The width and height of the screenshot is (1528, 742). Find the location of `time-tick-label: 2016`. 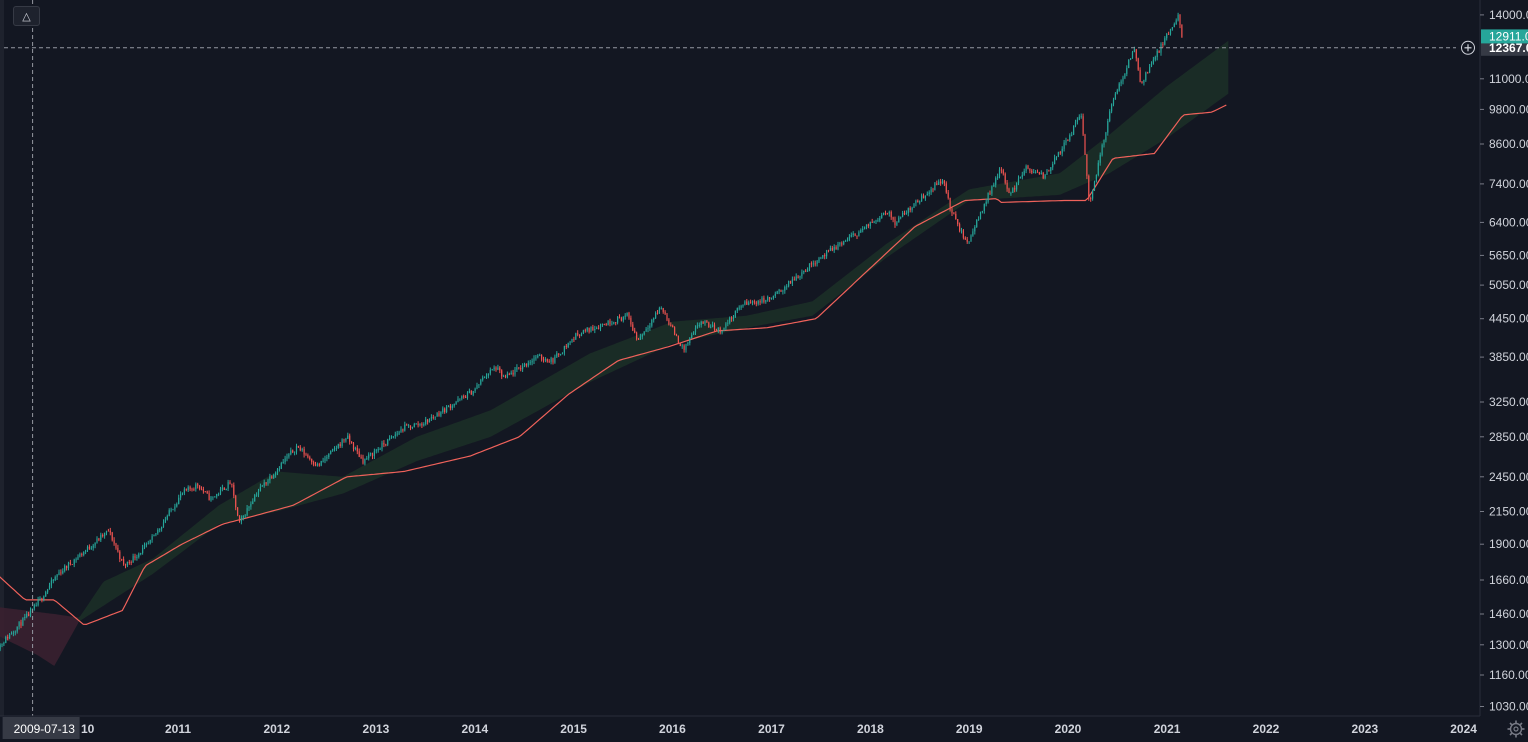

time-tick-label: 2016 is located at coordinates (672, 729).